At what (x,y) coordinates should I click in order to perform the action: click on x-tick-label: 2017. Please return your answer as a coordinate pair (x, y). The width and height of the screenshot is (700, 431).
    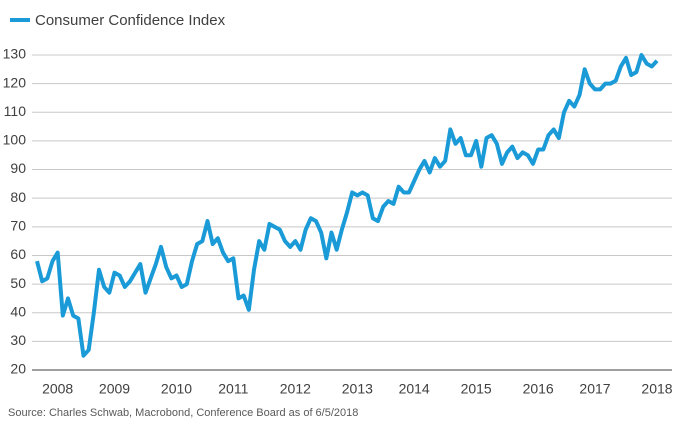
    Looking at the image, I should click on (594, 389).